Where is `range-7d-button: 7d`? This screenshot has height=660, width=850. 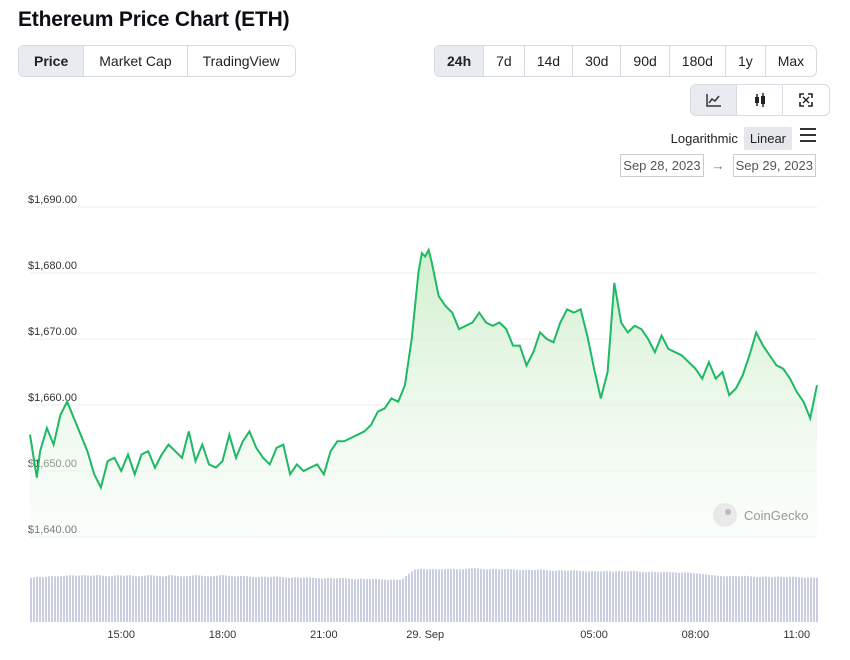 range-7d-button: 7d is located at coordinates (504, 61).